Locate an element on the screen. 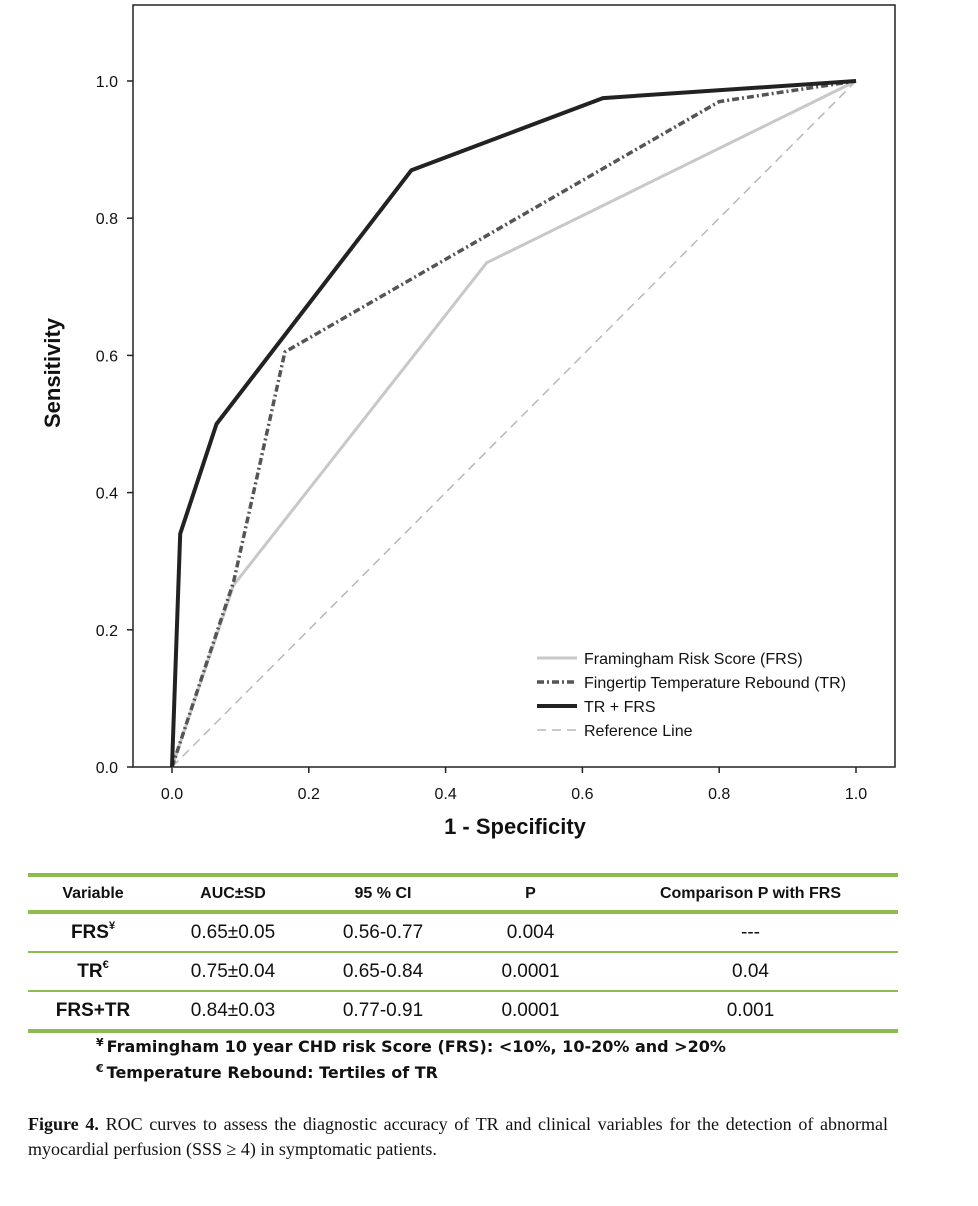 Image resolution: width=978 pixels, height=1206 pixels. row-variable: FRS+TR is located at coordinates (93, 1012).